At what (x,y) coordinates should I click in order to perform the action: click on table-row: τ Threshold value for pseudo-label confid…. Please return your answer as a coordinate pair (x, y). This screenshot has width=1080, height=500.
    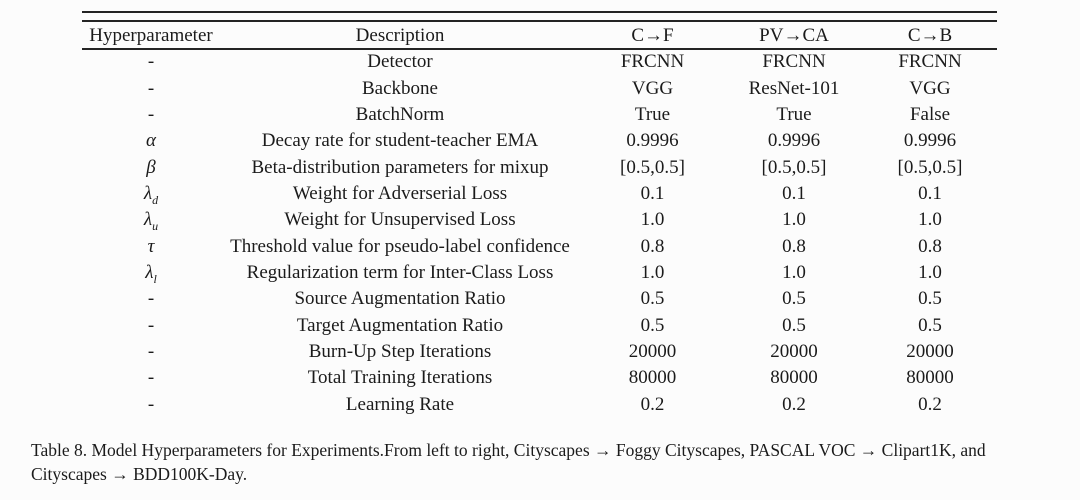
    Looking at the image, I should click on (539, 246).